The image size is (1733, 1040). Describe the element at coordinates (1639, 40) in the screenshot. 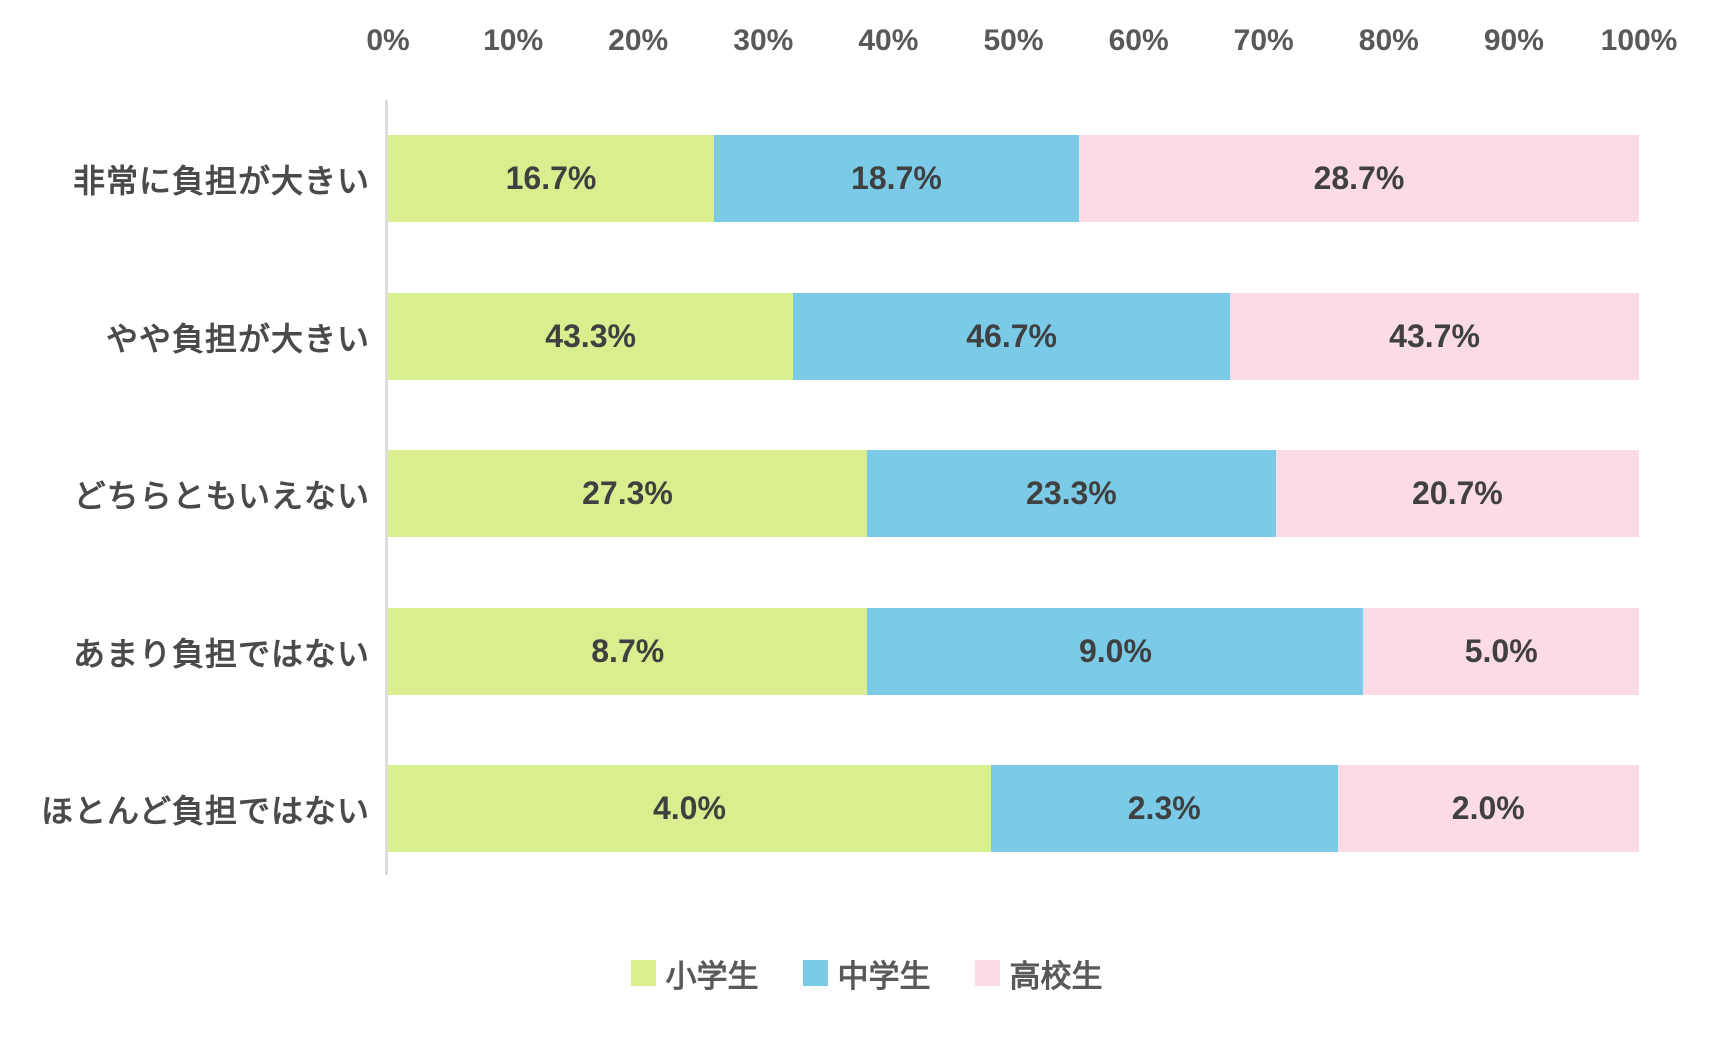

I see `x-axis-tick: 100%` at that location.